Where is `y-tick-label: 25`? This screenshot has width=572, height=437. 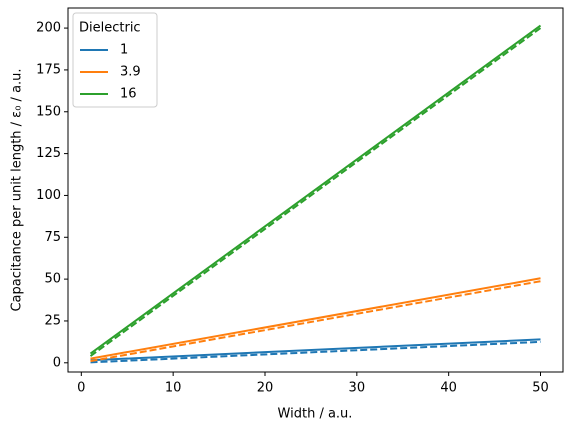
y-tick-label: 25 is located at coordinates (52, 320).